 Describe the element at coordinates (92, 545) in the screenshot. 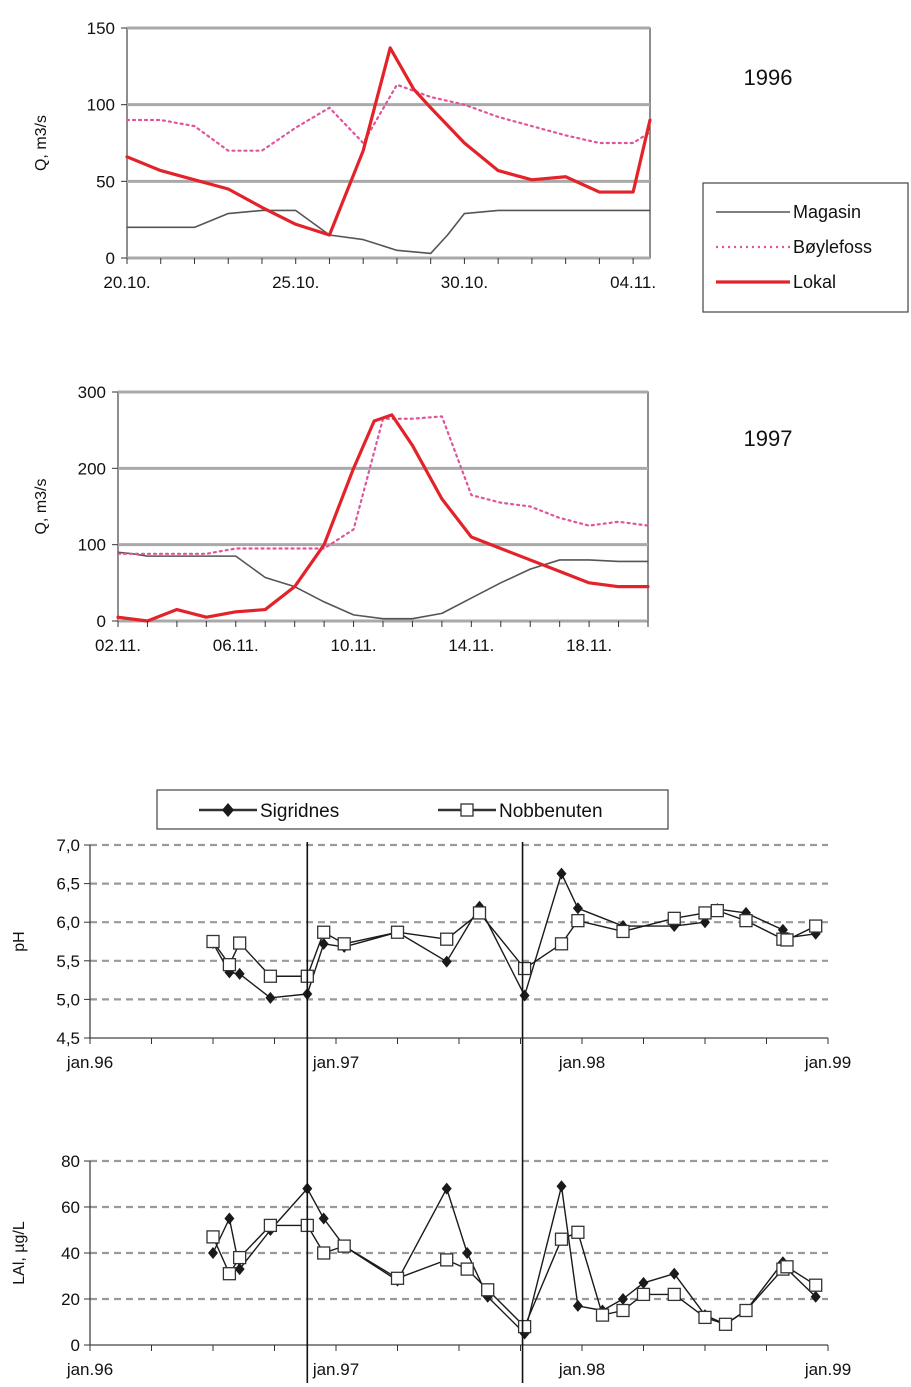

I see `y-tick-label-1: 100` at that location.